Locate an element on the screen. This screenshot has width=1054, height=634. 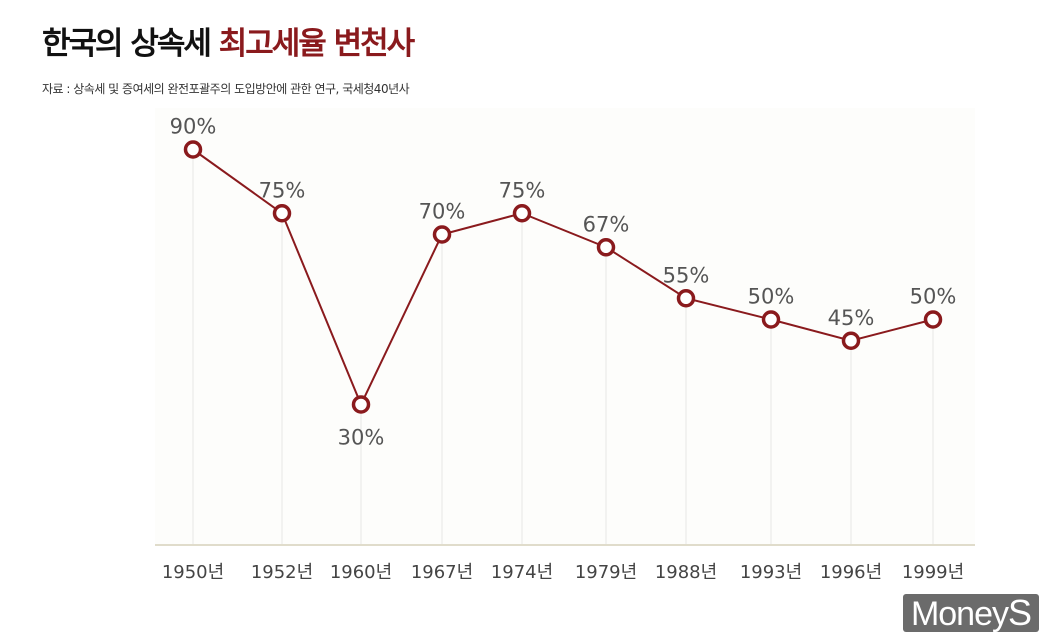
logo-text: Money is located at coordinates (959, 614).